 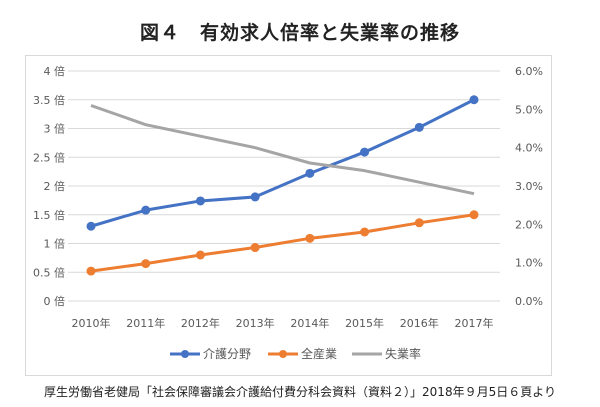 What do you see at coordinates (529, 109) in the screenshot?
I see `y-right-tick-label: 5.0%` at bounding box center [529, 109].